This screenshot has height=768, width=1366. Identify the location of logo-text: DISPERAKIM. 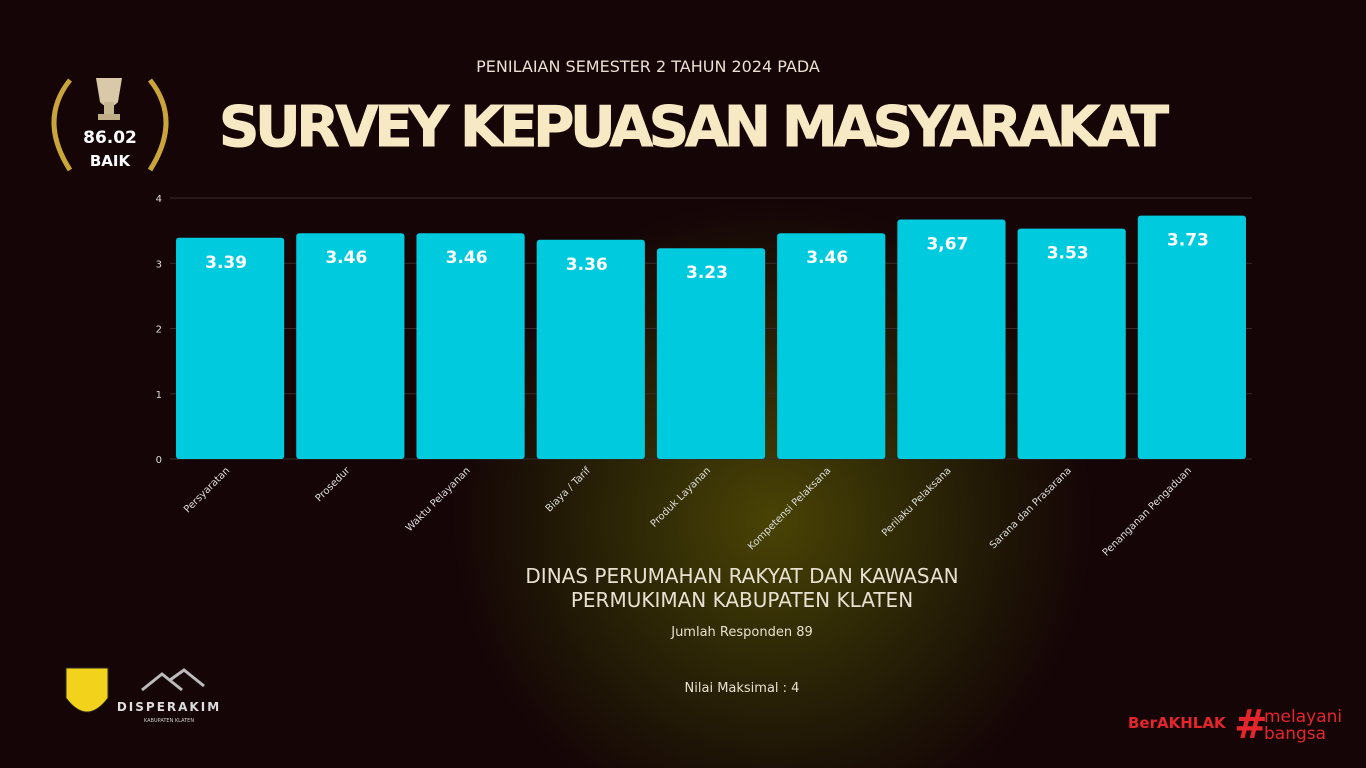
(169, 707).